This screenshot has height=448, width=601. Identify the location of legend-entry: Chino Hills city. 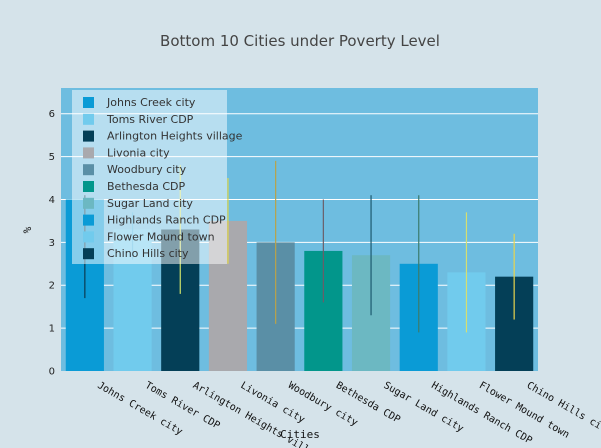
(148, 253).